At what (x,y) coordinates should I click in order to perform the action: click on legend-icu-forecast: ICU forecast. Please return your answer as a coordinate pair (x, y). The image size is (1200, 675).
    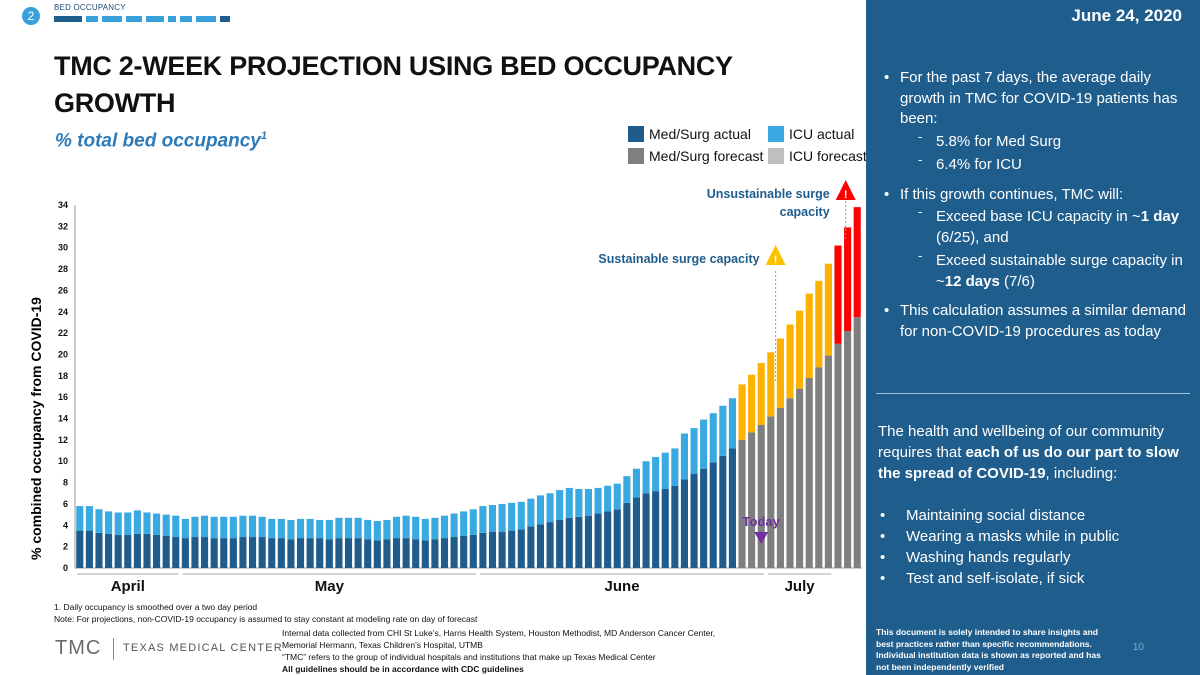
    Looking at the image, I should click on (817, 156).